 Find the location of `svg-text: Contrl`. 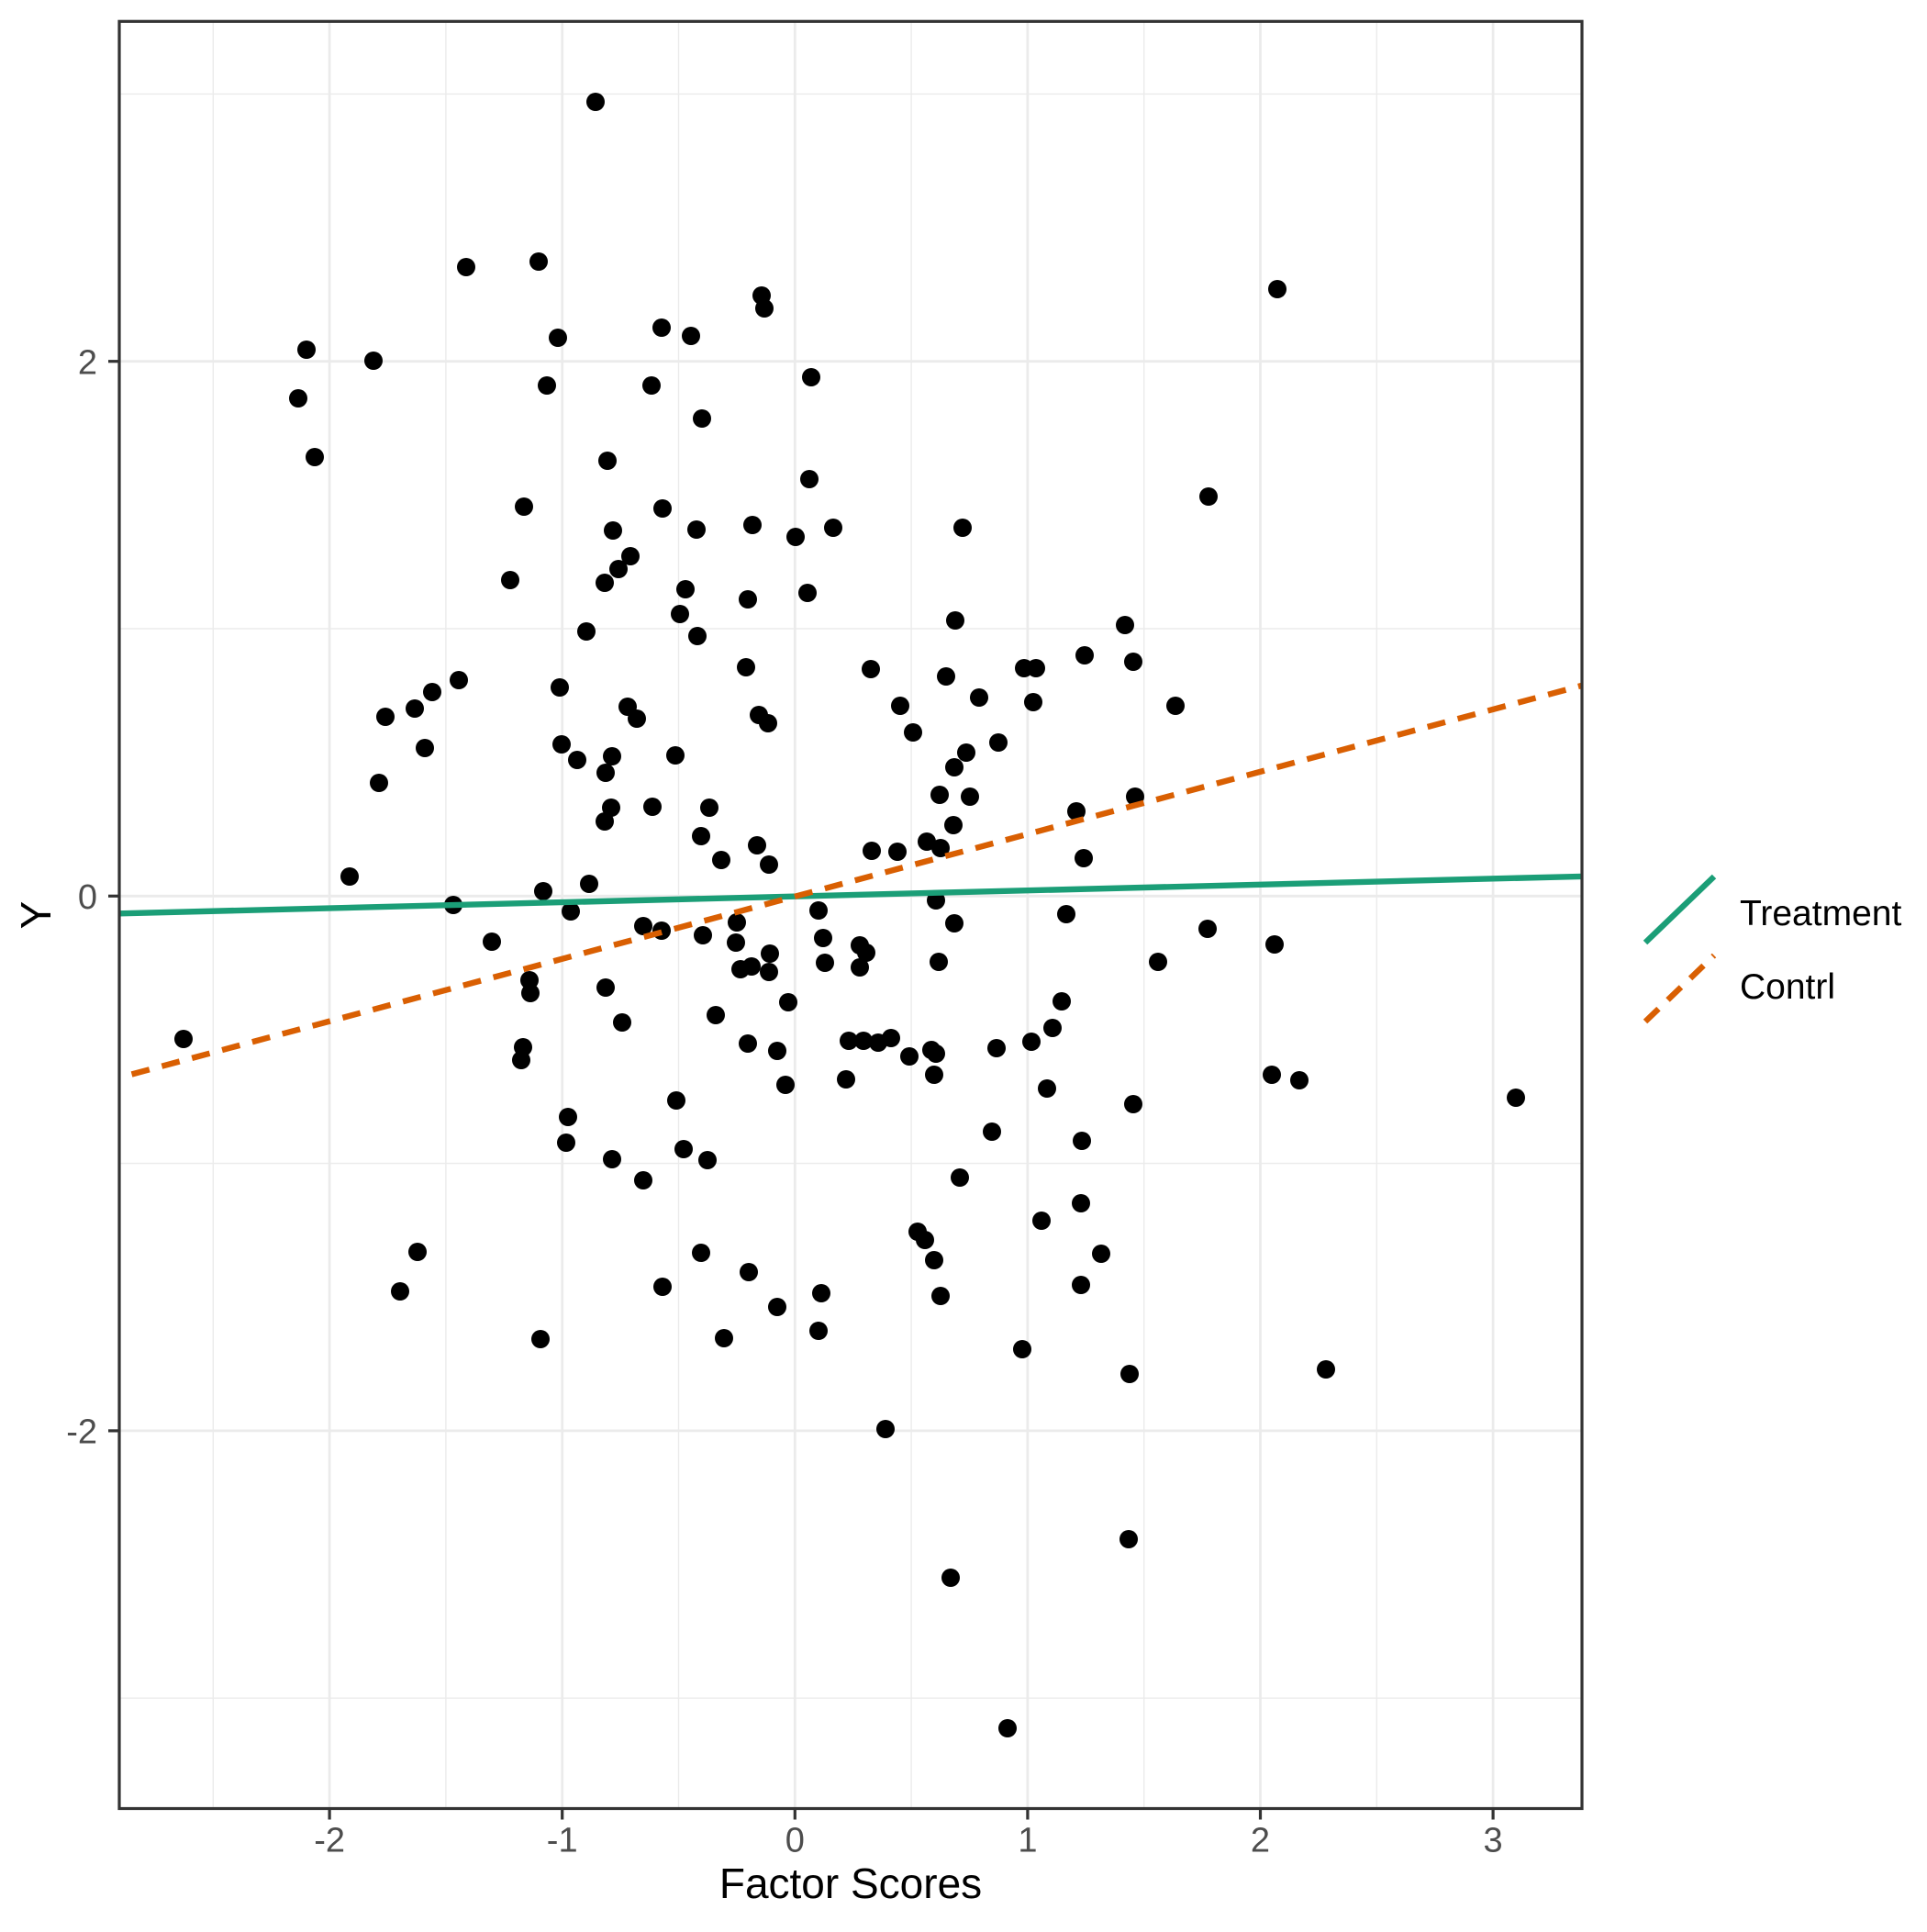

svg-text: Contrl is located at coordinates (1787, 987).